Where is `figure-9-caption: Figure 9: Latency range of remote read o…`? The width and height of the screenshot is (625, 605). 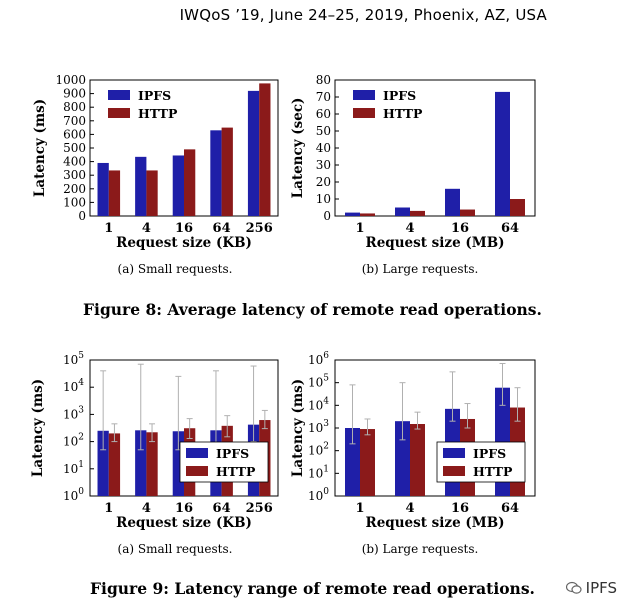 figure-9-caption: Figure 9: Latency range of remote read o… is located at coordinates (312, 588).